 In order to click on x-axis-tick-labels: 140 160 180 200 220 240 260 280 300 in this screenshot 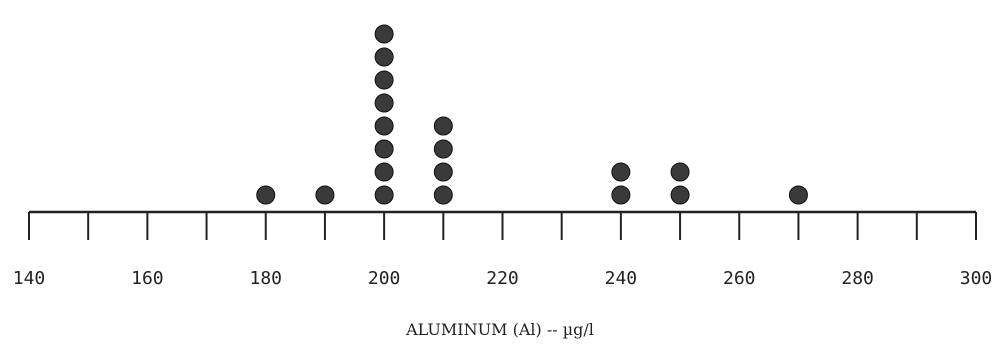, I will do `click(503, 278)`.